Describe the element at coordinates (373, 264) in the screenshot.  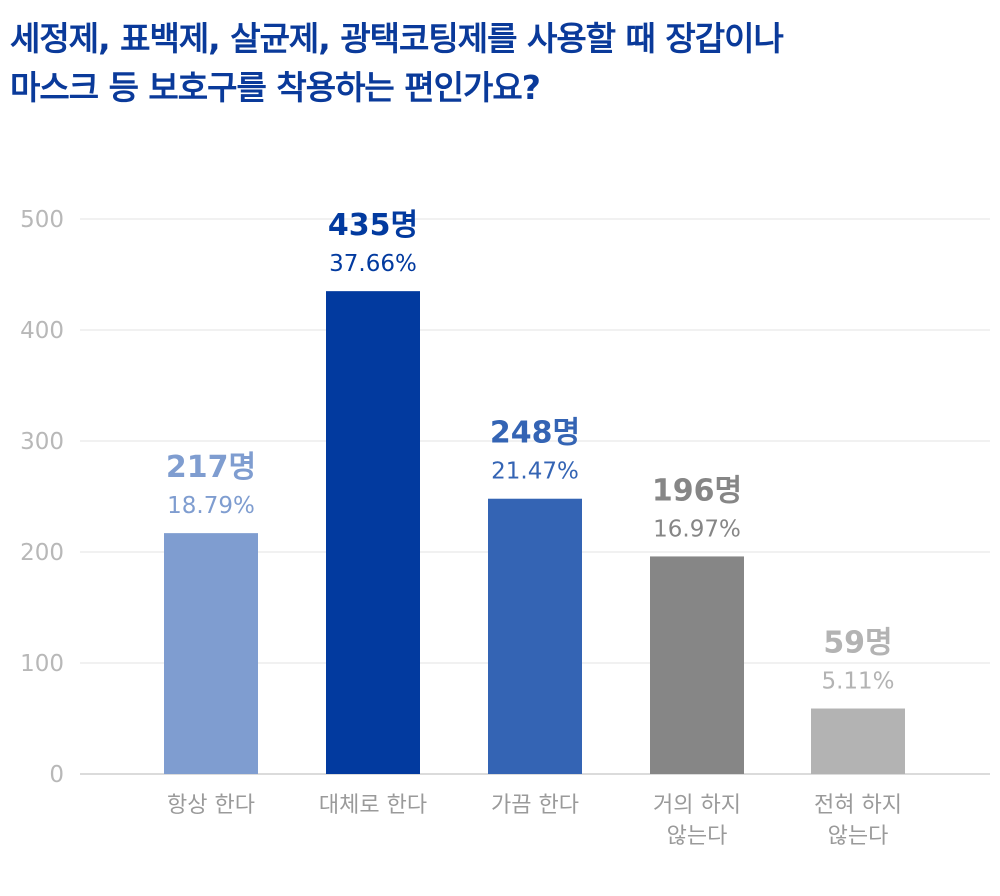
I see `bar-percent-label: 37.66%` at that location.